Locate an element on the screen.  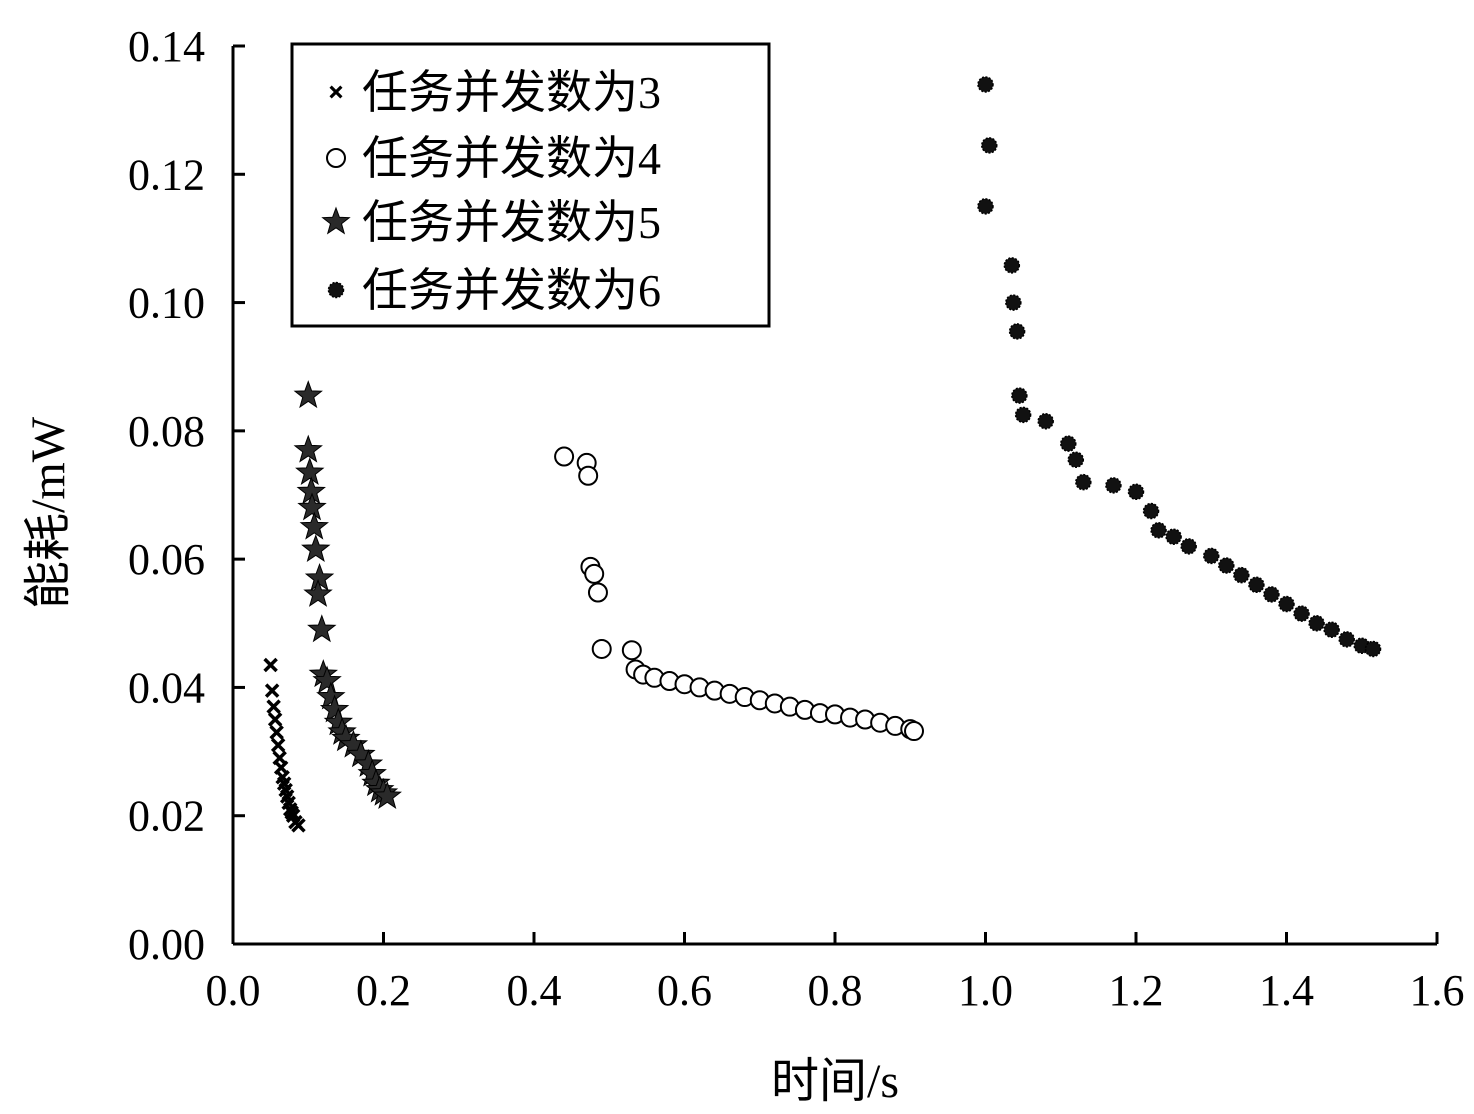
legend-box is located at coordinates (530, 185).